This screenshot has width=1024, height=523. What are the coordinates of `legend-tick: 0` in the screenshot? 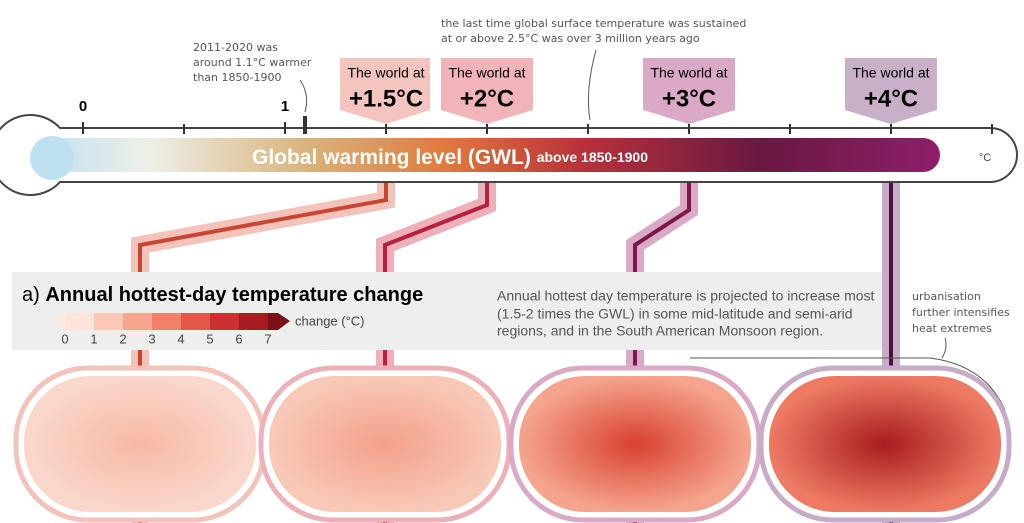 It's located at (64, 338).